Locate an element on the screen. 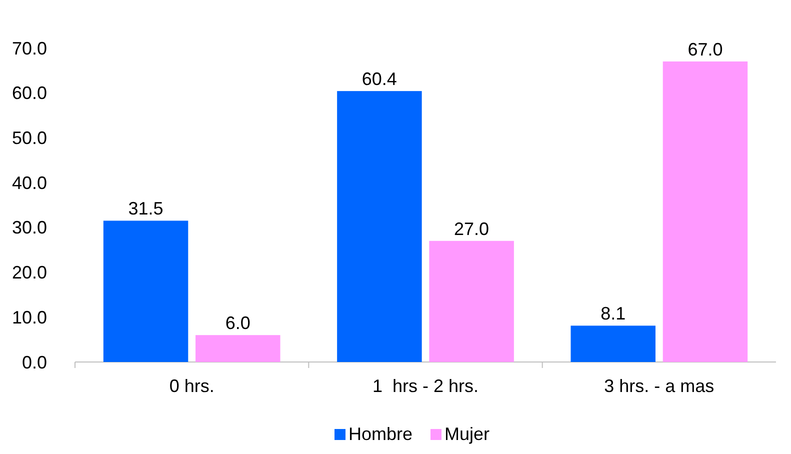 The width and height of the screenshot is (791, 454). y-tick-label: 50.0 is located at coordinates (29, 138).